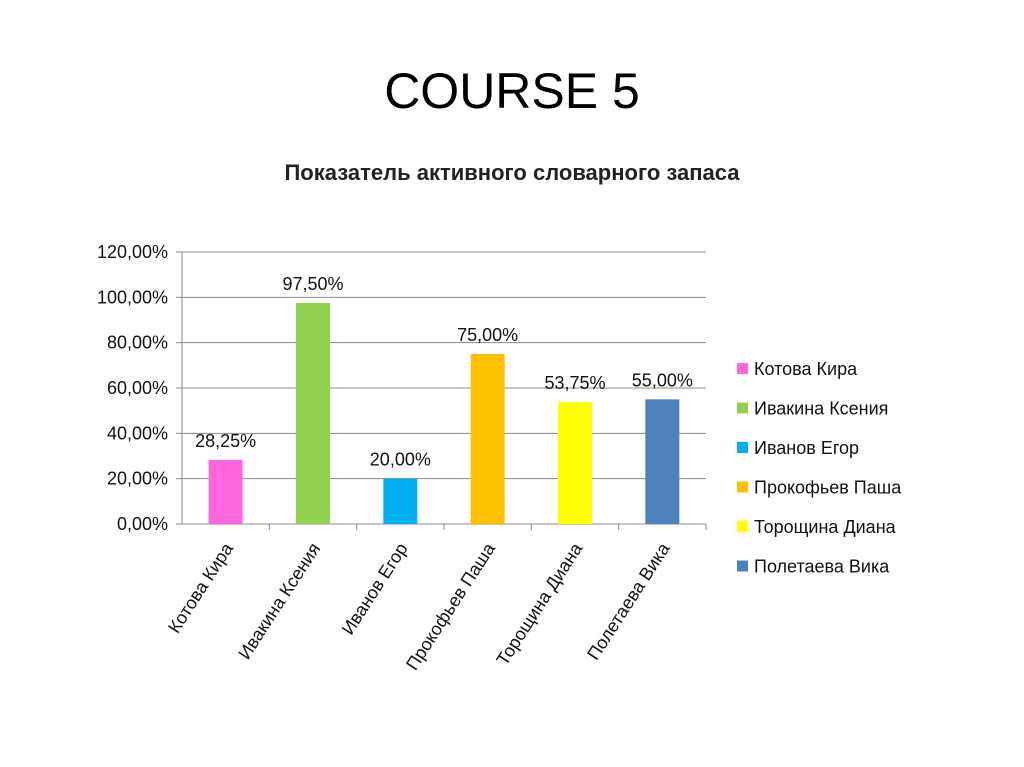 This screenshot has width=1024, height=767. I want to click on data-label: 55,00%, so click(662, 380).